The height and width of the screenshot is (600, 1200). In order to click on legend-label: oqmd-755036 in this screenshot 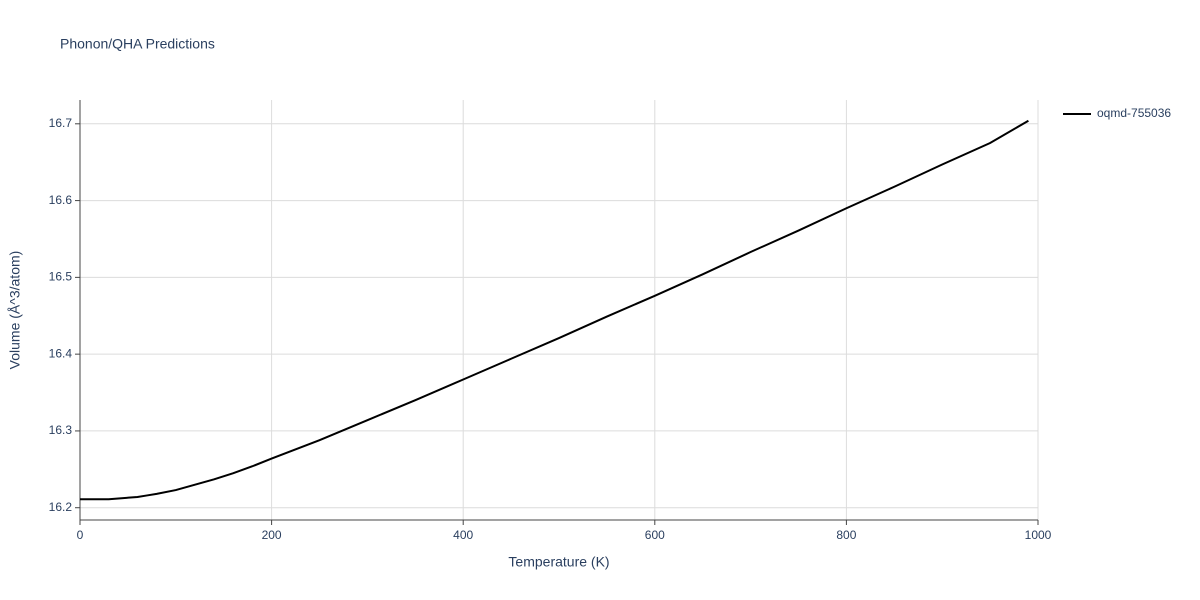, I will do `click(1134, 113)`.